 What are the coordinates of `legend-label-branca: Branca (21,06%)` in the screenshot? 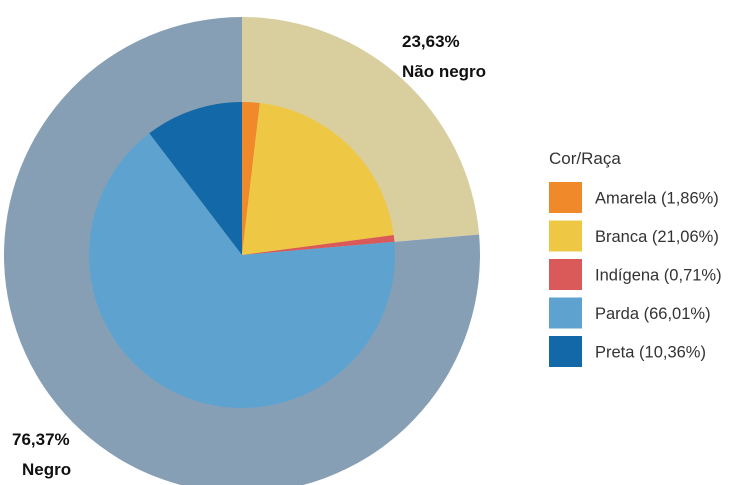 It's located at (657, 237).